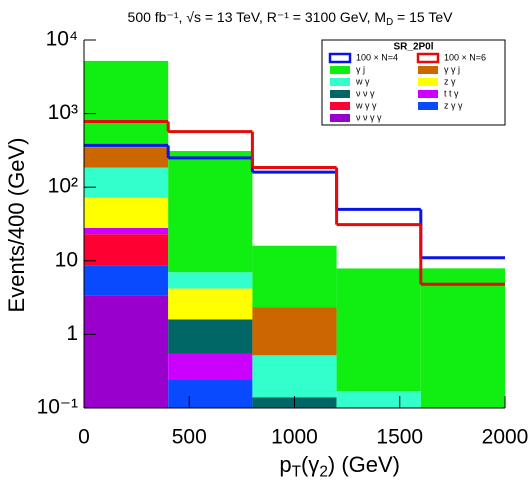  What do you see at coordinates (377, 57) in the screenshot?
I see `legend-label: 100 × N=4` at bounding box center [377, 57].